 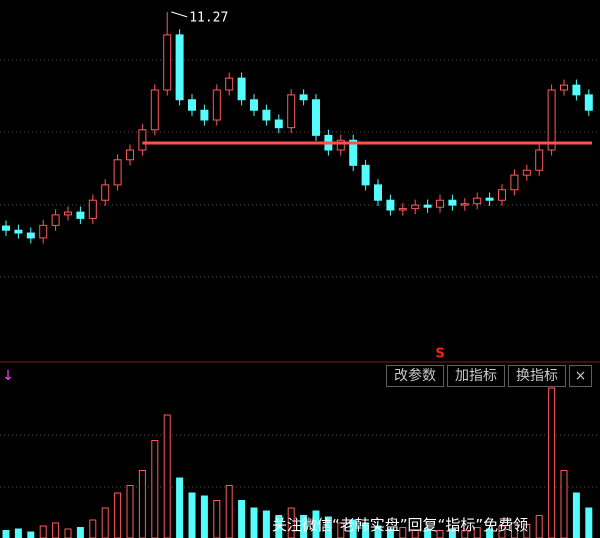 I want to click on watermark: 关注微信“老韩实盘”回复“指标”免费领, so click(x=400, y=525).